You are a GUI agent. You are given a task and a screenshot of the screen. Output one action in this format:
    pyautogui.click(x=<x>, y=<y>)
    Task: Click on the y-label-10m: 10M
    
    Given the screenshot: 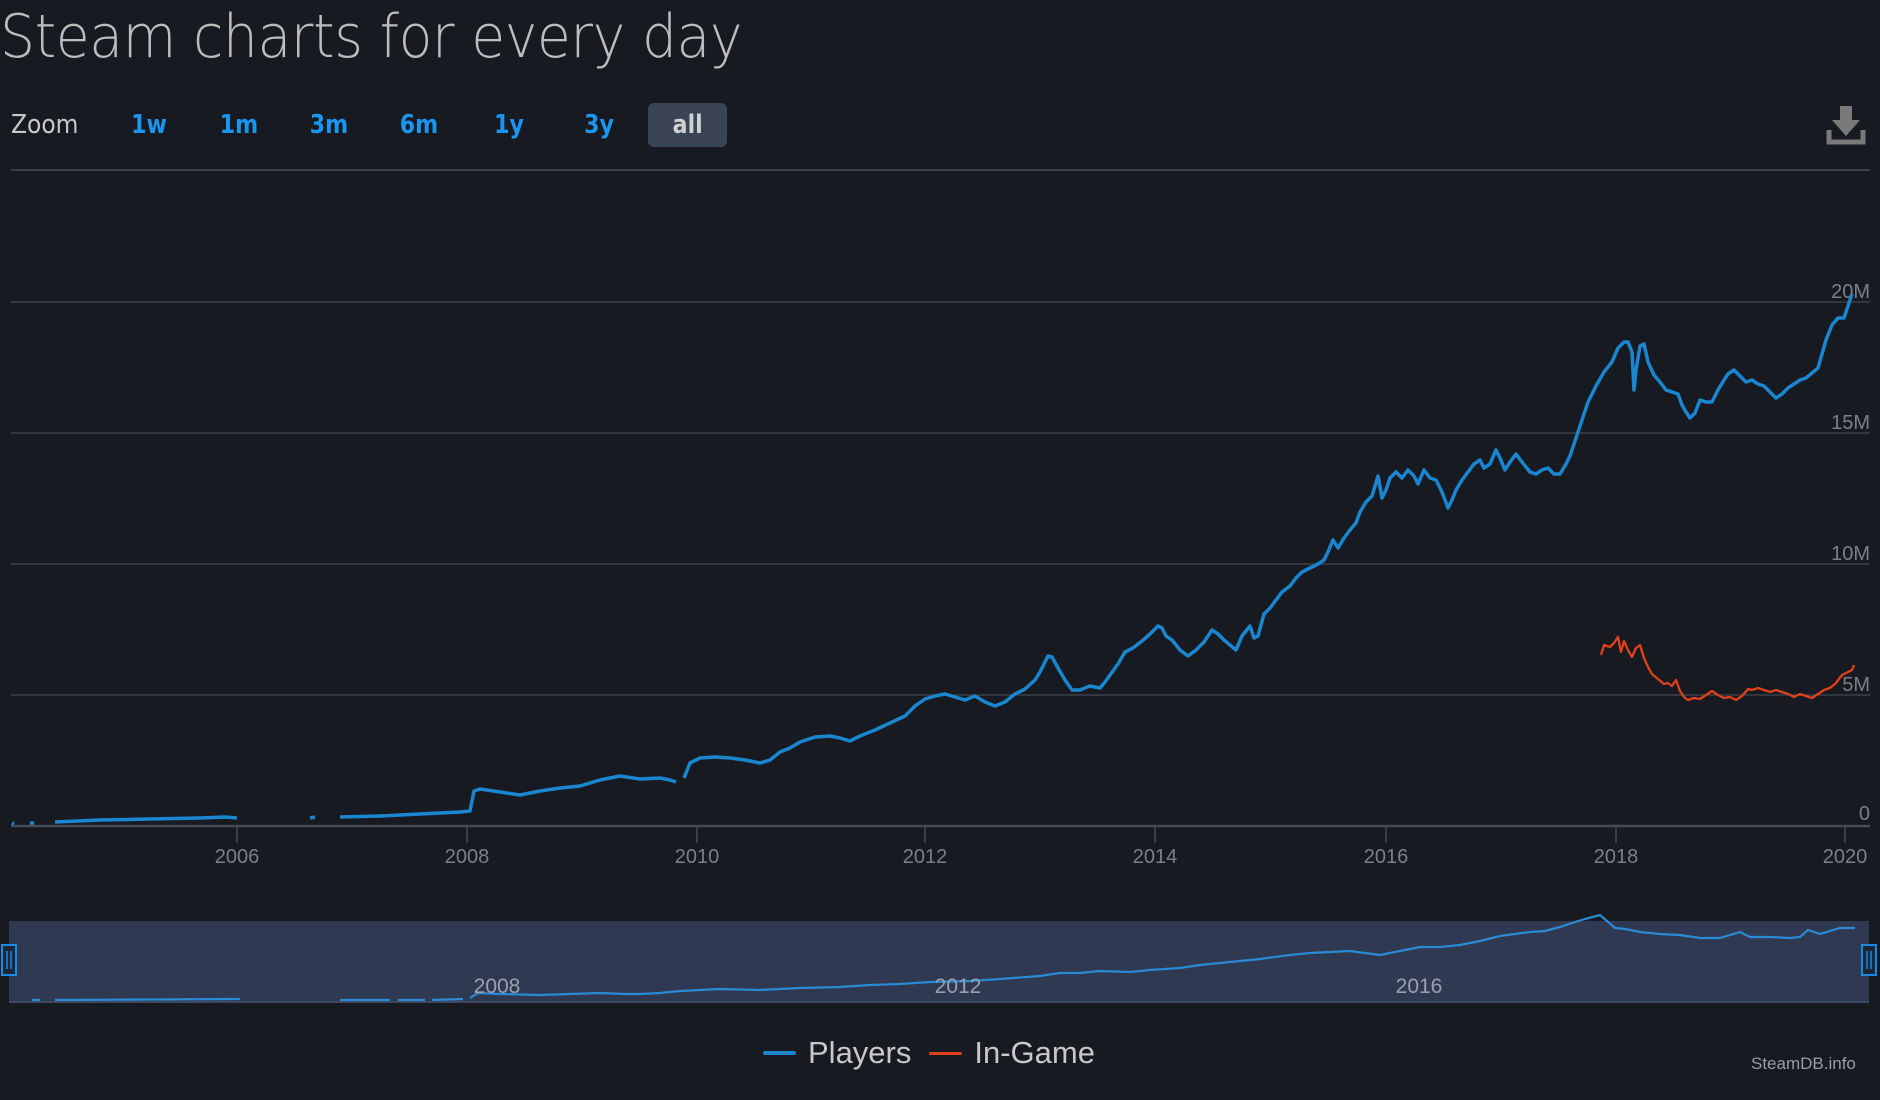 What is the action you would take?
    pyautogui.click(x=1850, y=554)
    